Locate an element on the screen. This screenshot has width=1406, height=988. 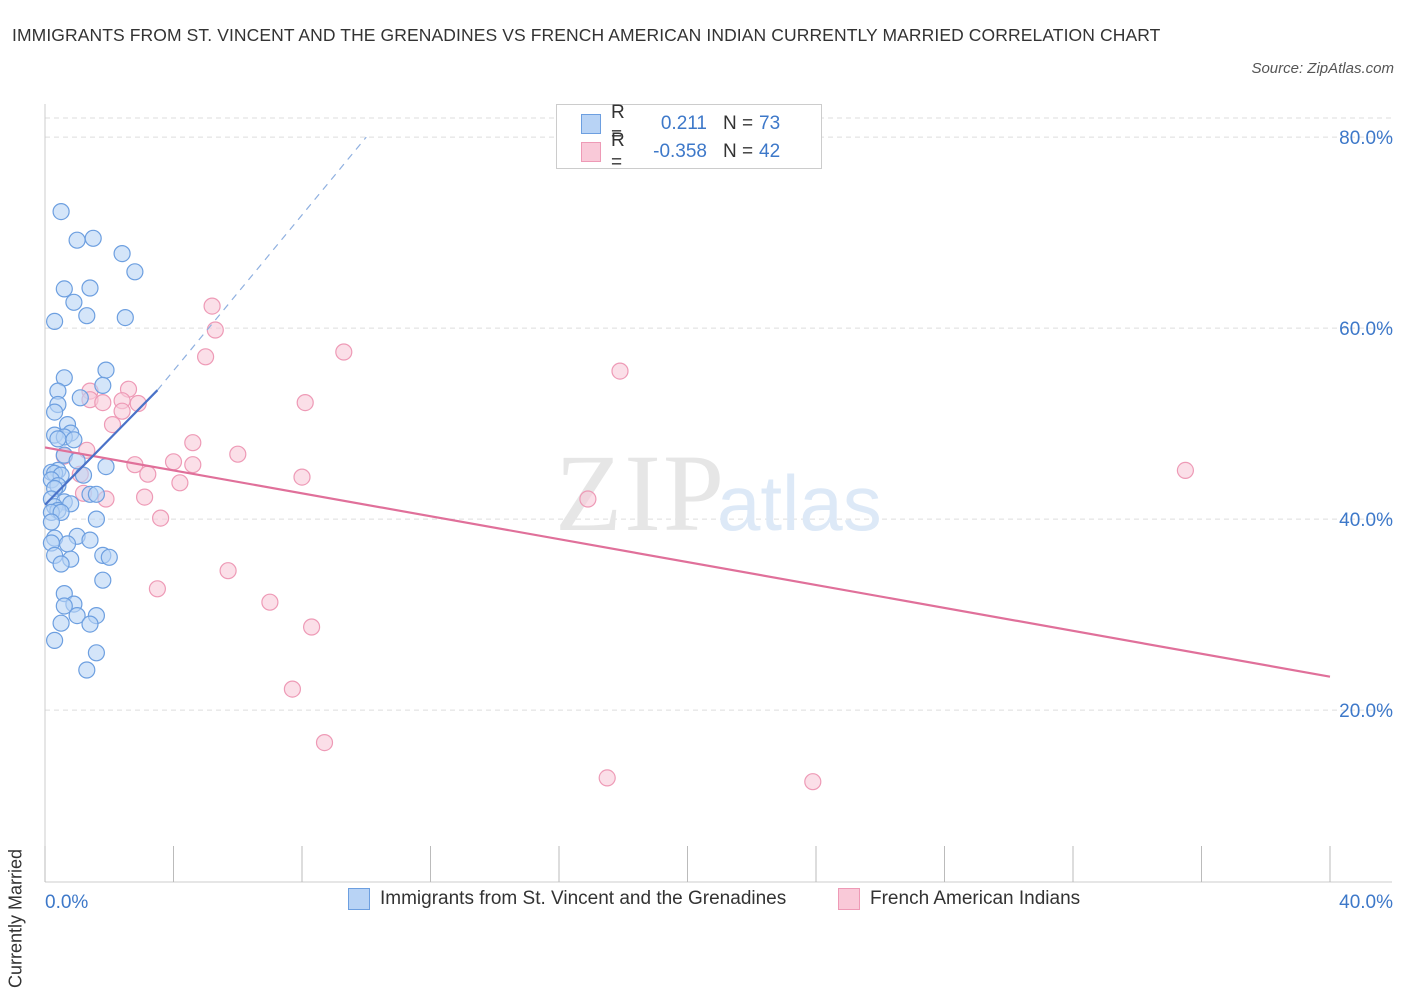
n-value: 42 is located at coordinates (770, 151).